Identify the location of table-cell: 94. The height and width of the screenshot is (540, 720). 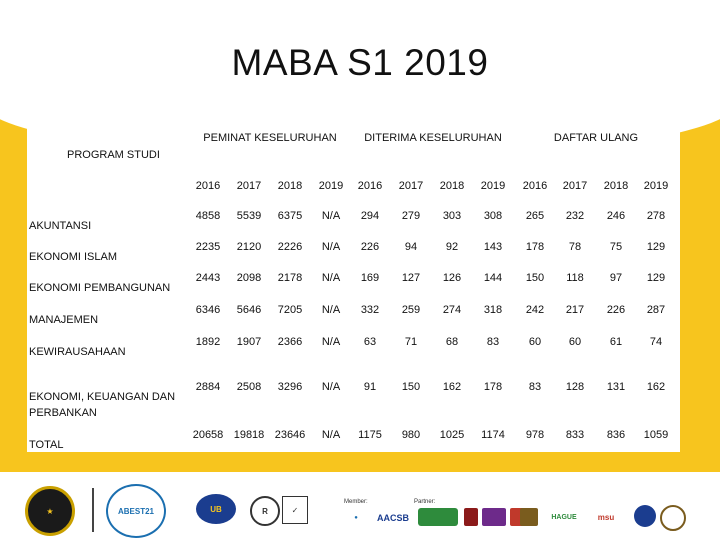
(411, 247).